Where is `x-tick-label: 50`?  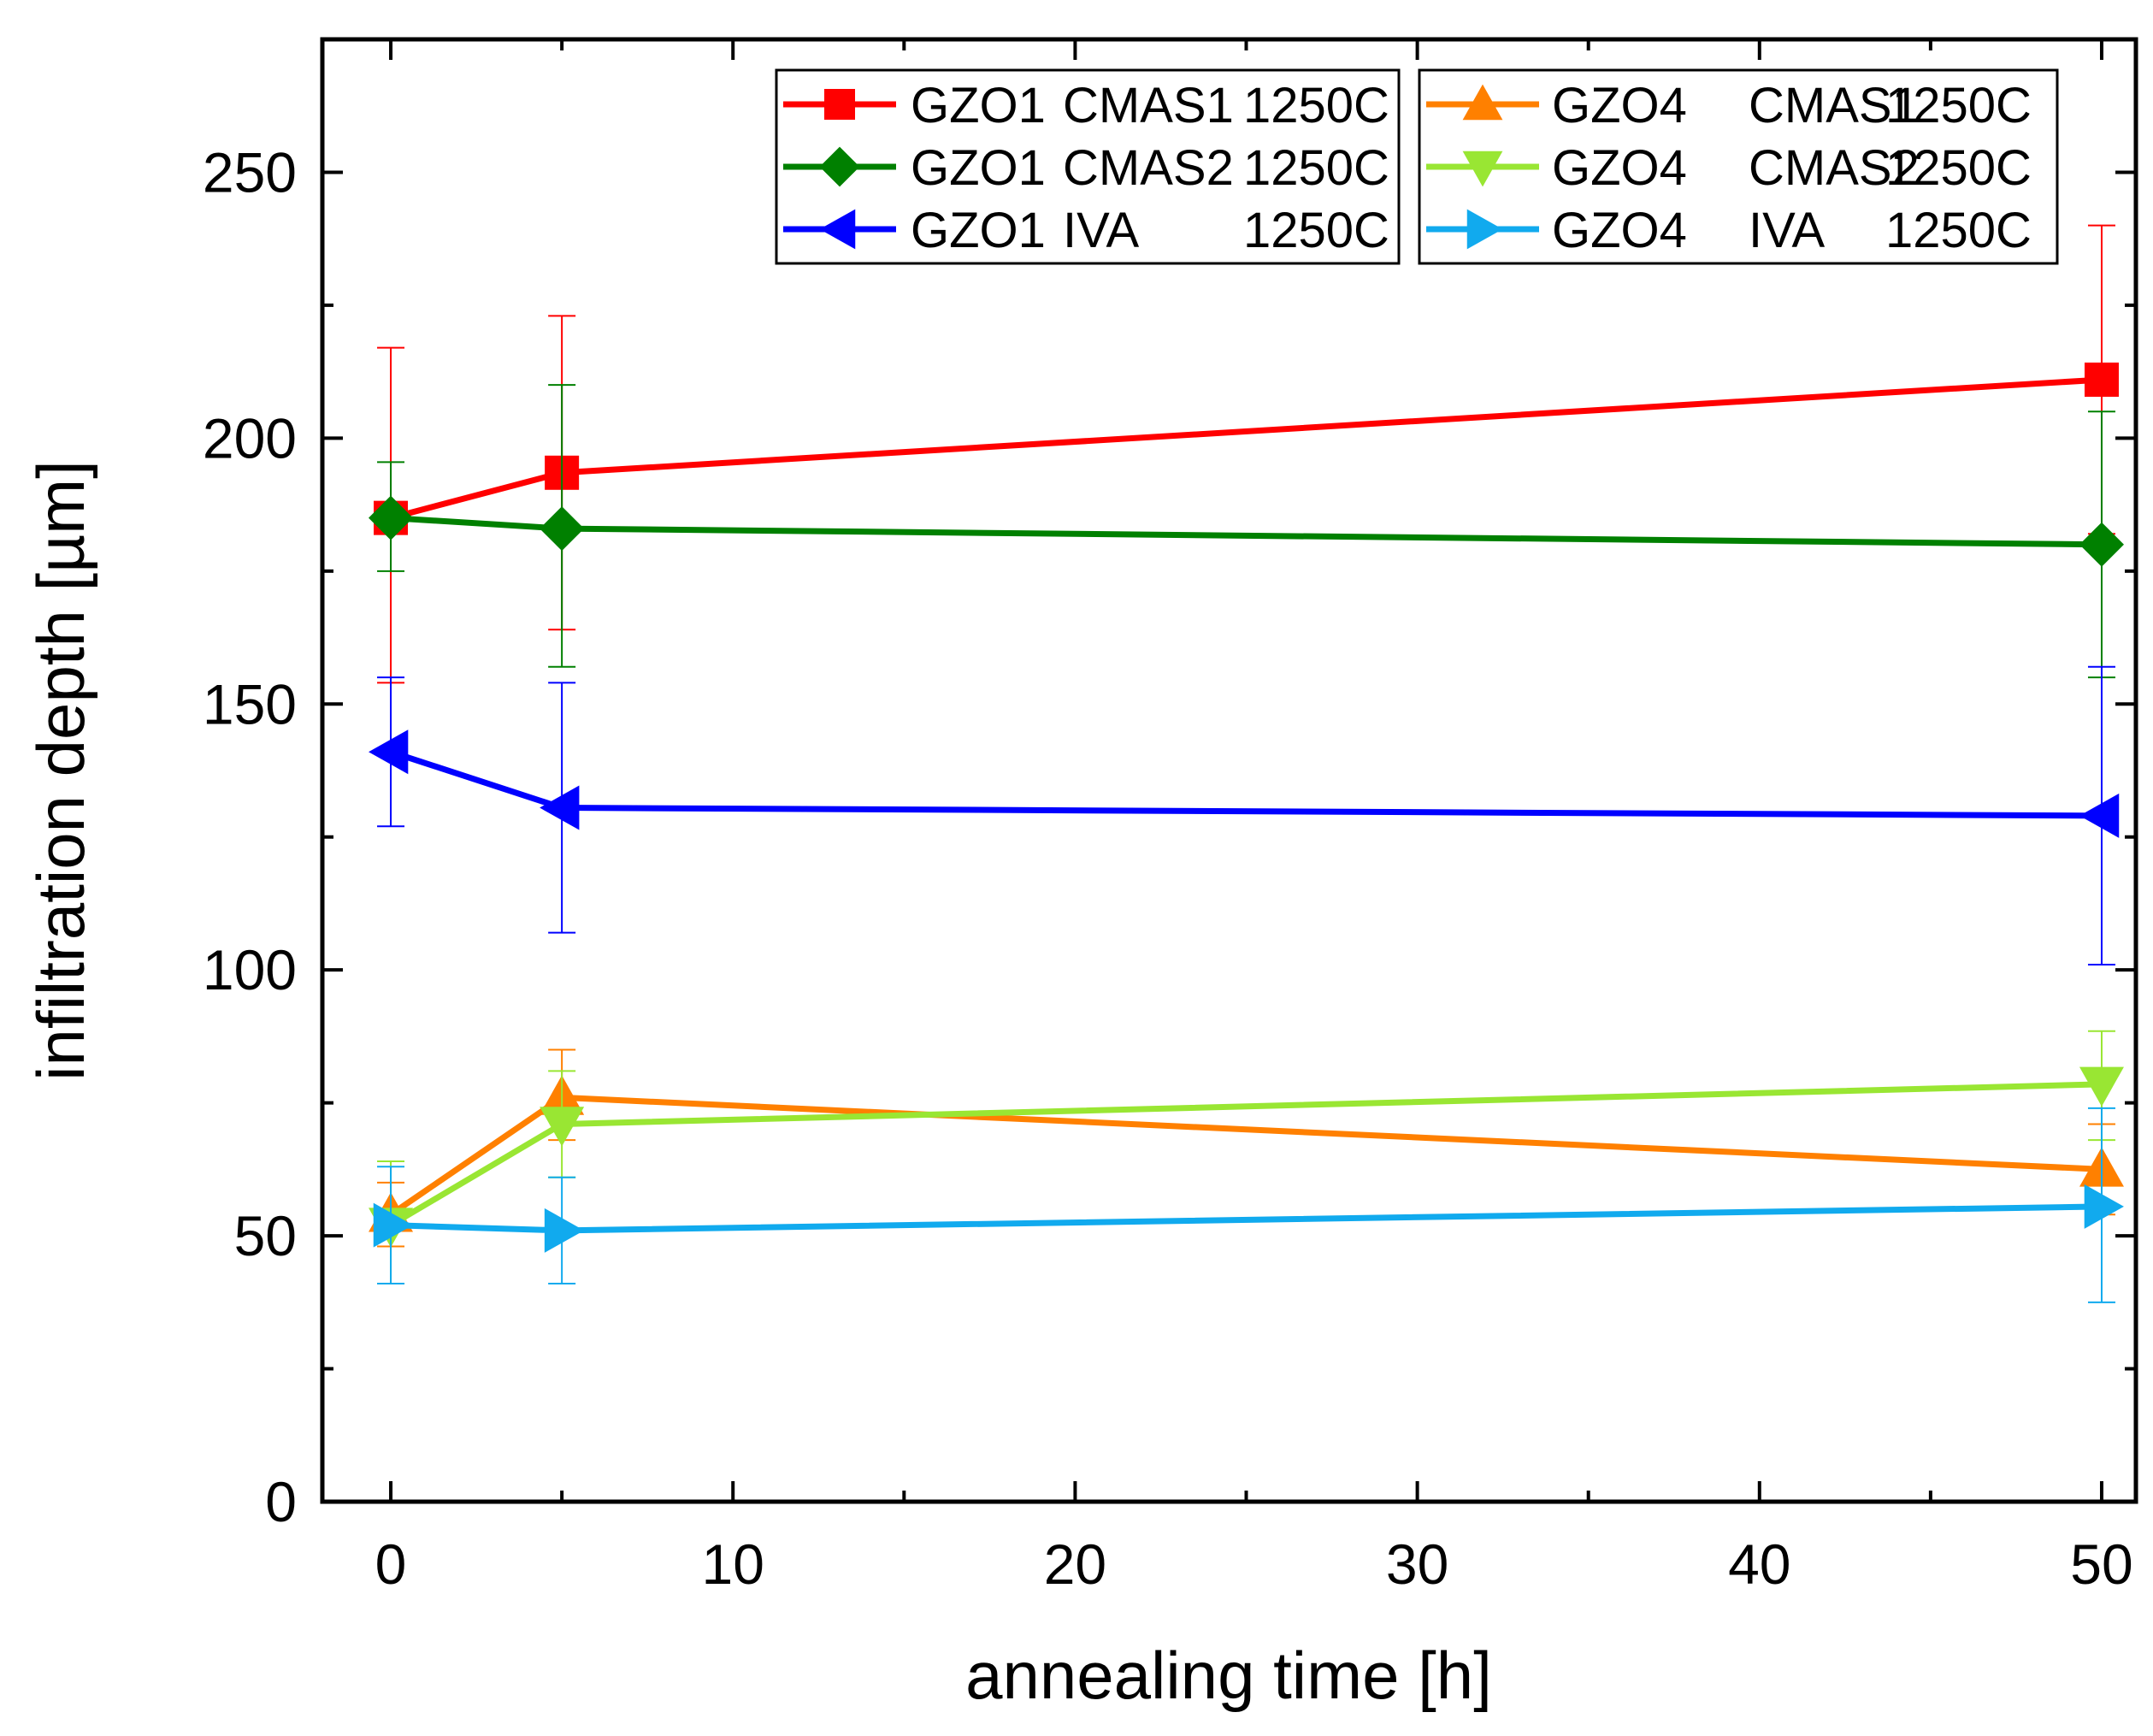 x-tick-label: 50 is located at coordinates (2101, 1564).